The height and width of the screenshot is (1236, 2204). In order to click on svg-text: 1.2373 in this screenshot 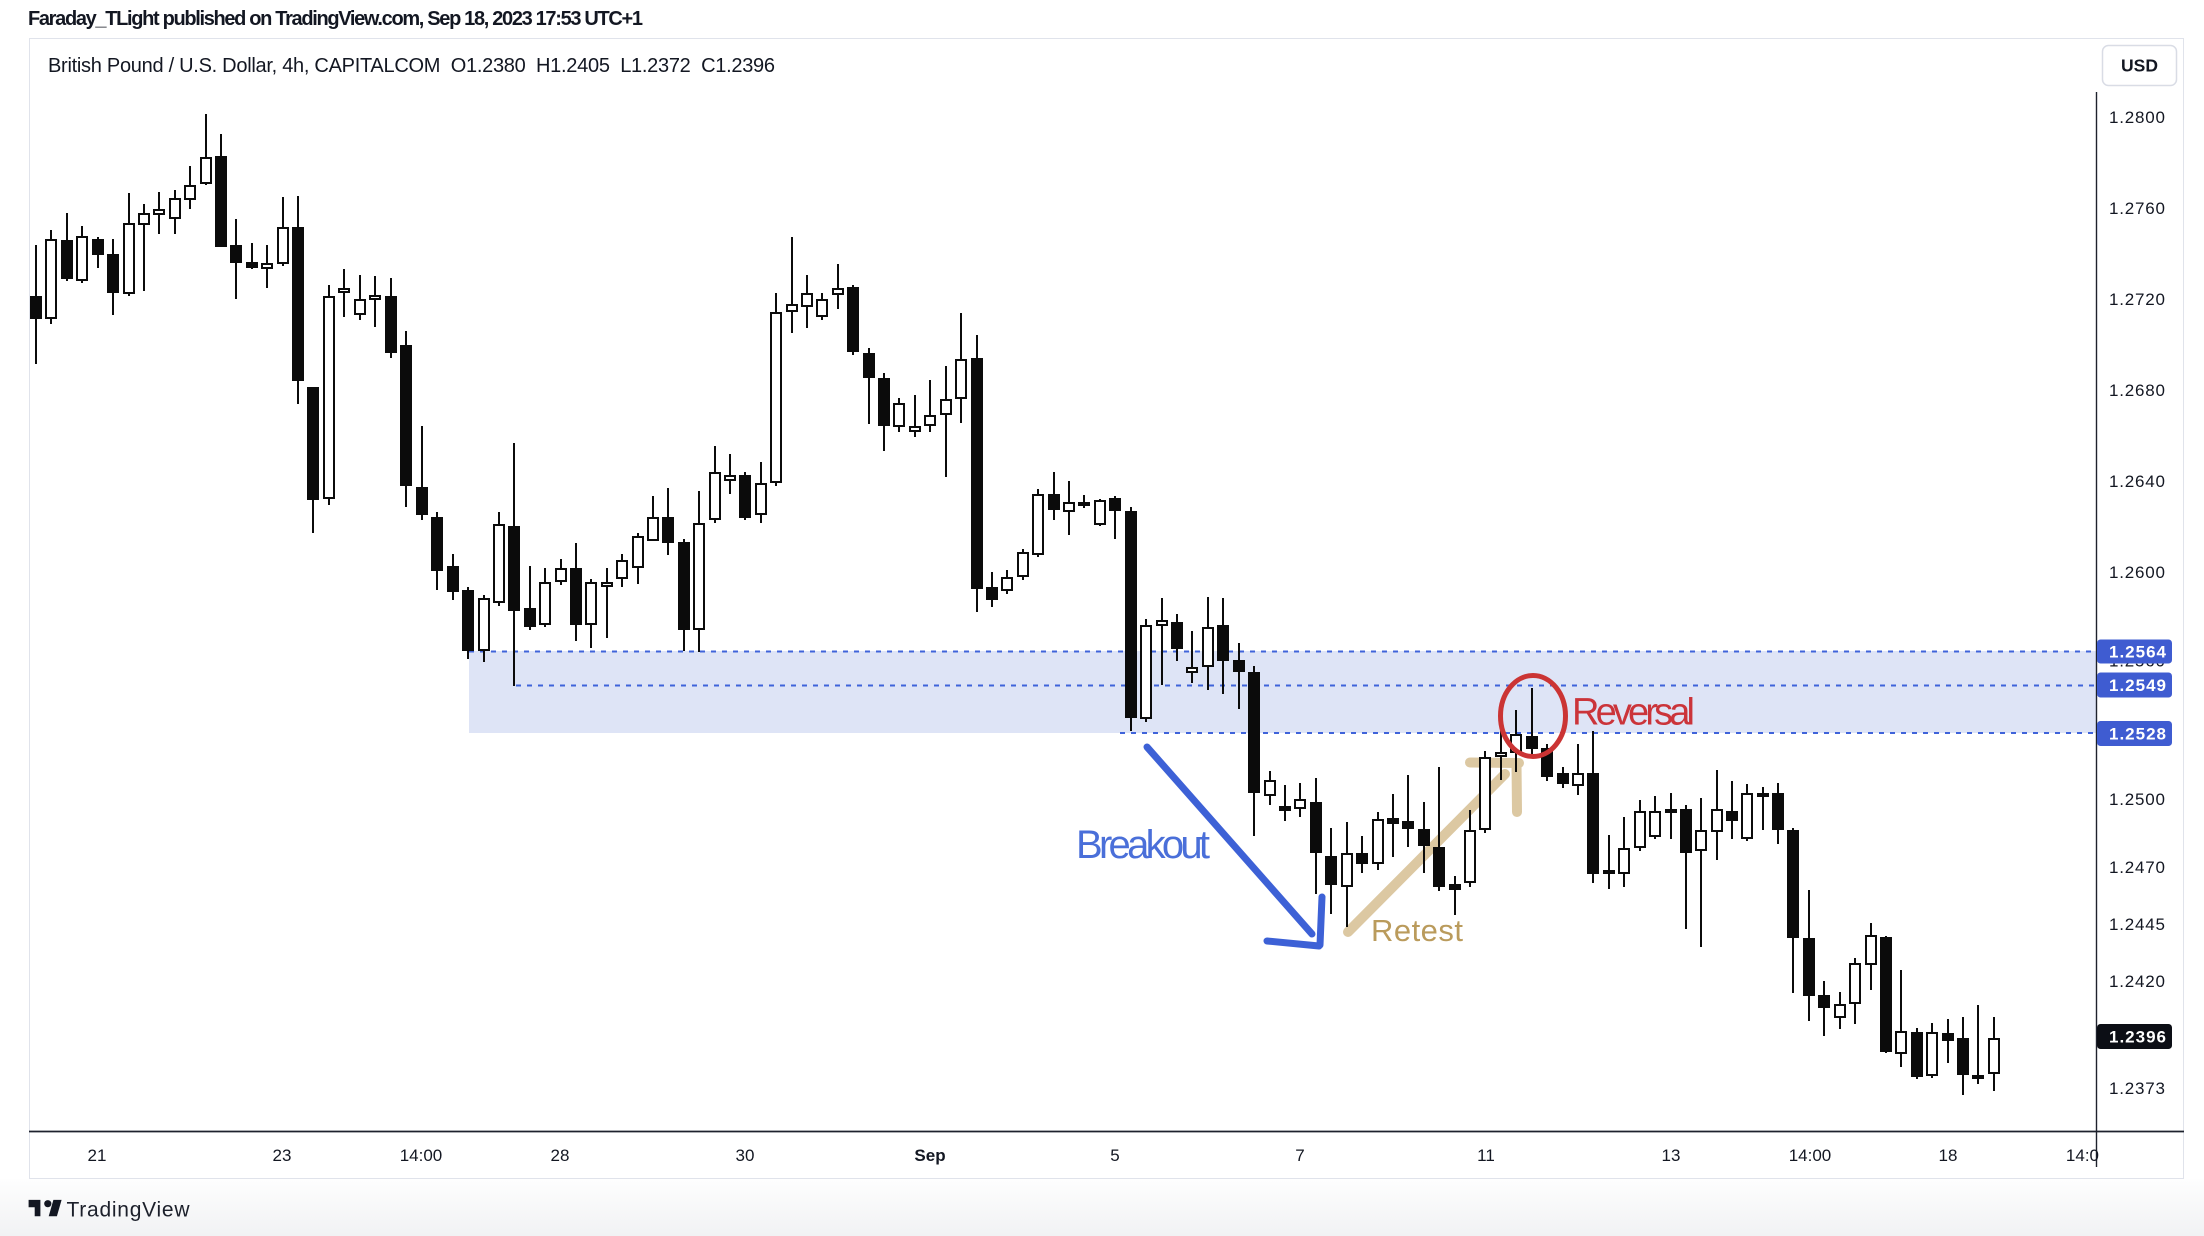, I will do `click(2137, 1088)`.